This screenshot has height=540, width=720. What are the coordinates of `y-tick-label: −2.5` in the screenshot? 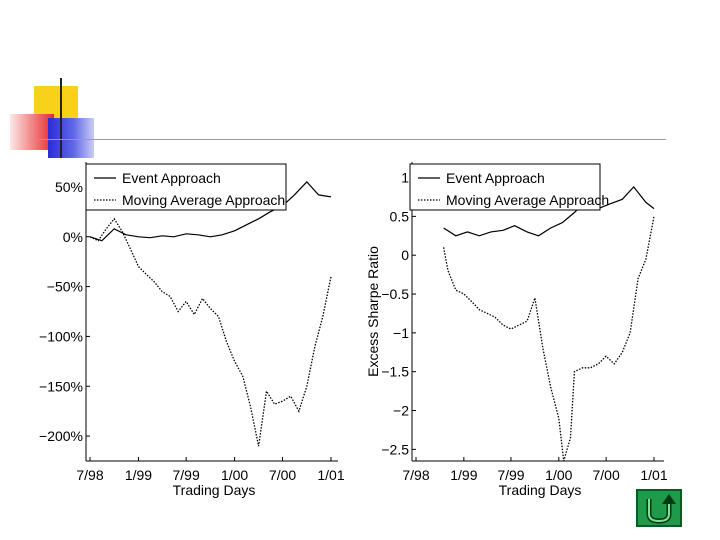 It's located at (395, 449).